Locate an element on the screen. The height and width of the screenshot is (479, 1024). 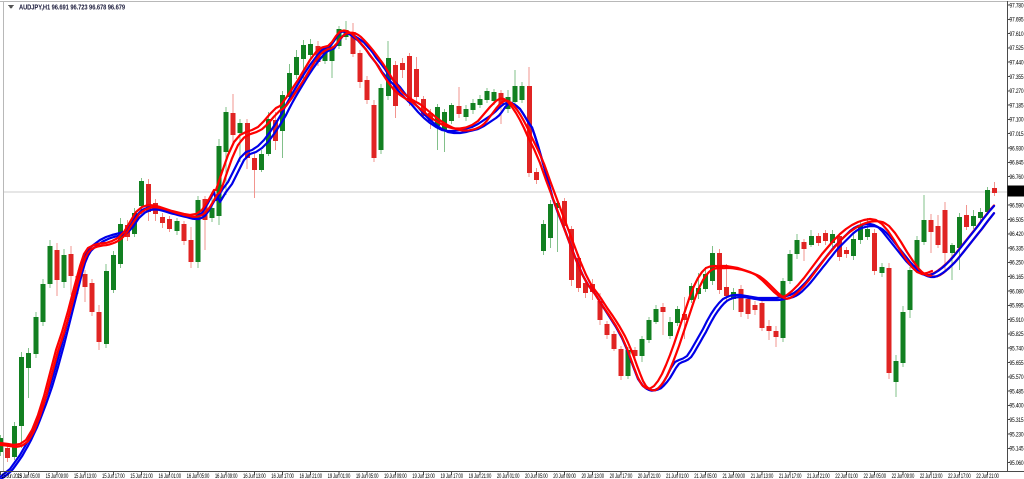
svg-text: 95.315 is located at coordinates (1017, 420).